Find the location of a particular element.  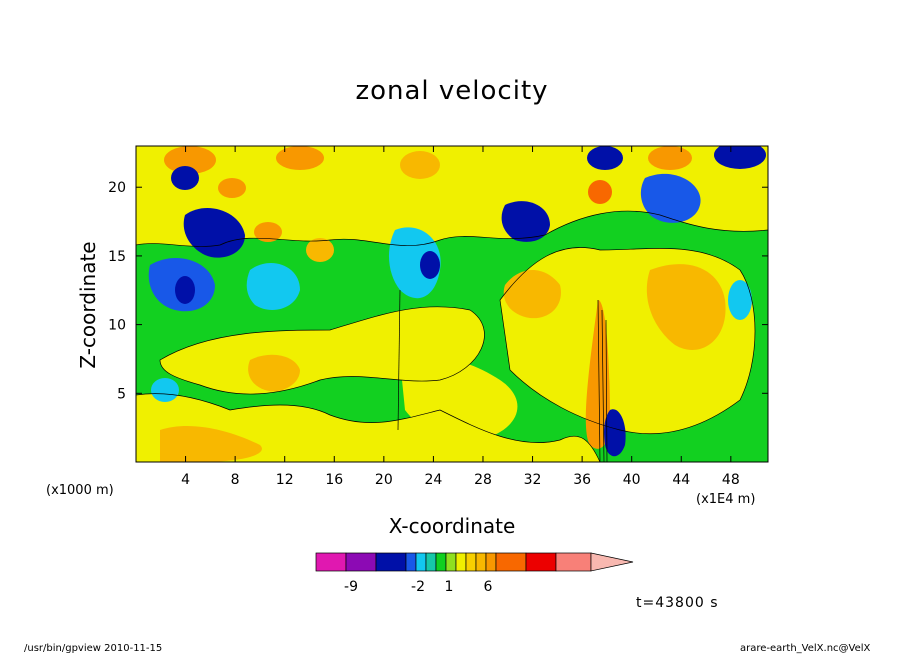

field-region-blue-top-left is located at coordinates (185, 178).